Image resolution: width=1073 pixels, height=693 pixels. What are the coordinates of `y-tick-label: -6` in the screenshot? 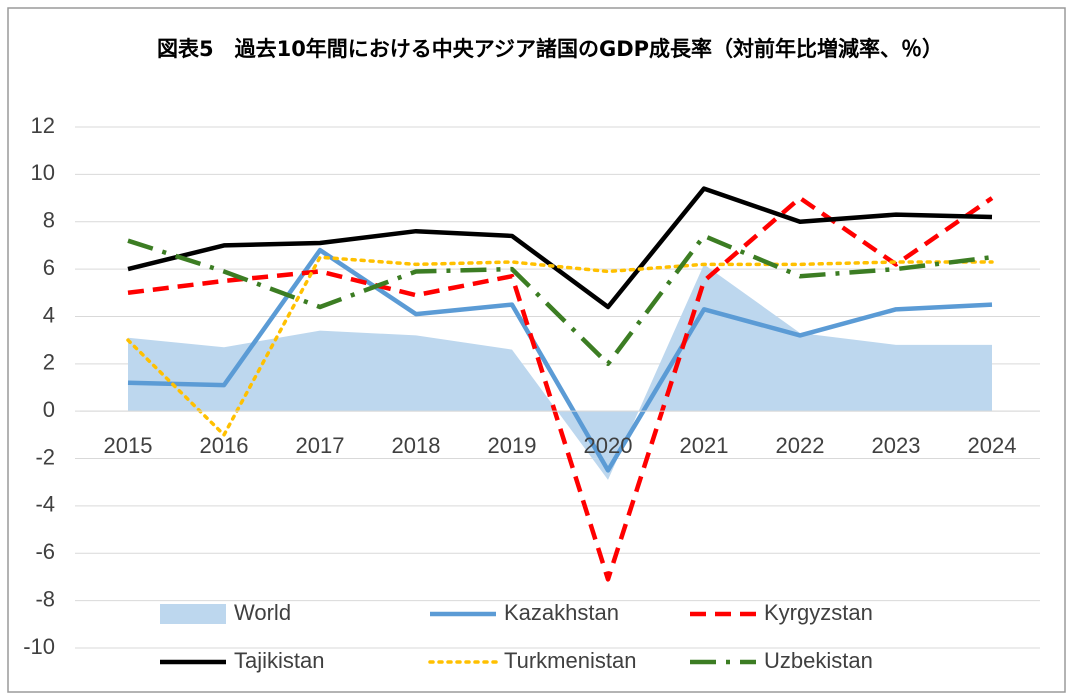 It's located at (45, 551).